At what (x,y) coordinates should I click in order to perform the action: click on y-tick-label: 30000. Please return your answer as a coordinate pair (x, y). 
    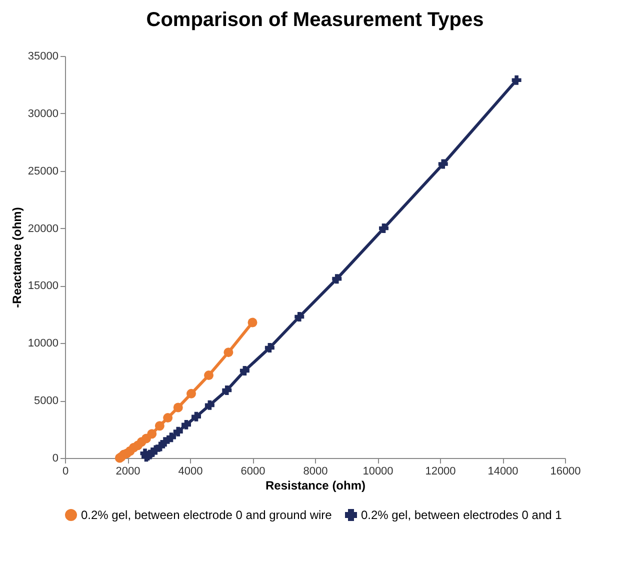
    Looking at the image, I should click on (43, 114).